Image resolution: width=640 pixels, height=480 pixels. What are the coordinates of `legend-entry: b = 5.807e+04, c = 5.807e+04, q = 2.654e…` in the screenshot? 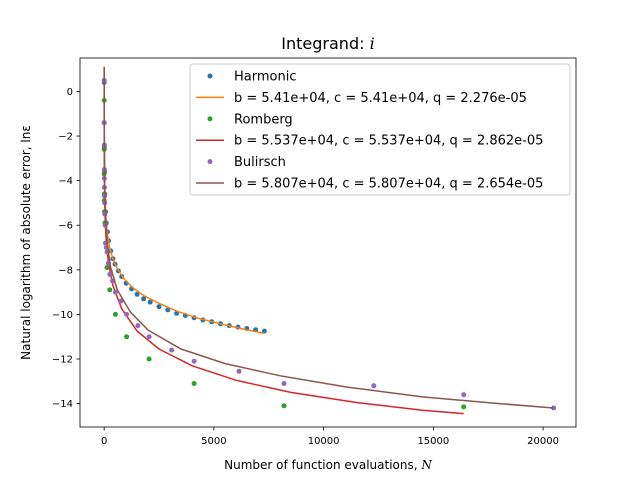 It's located at (369, 184).